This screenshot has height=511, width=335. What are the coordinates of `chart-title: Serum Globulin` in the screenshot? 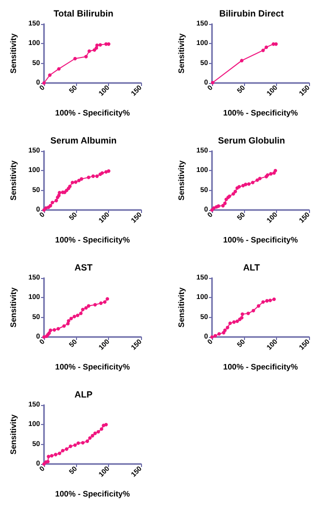 It's located at (252, 141).